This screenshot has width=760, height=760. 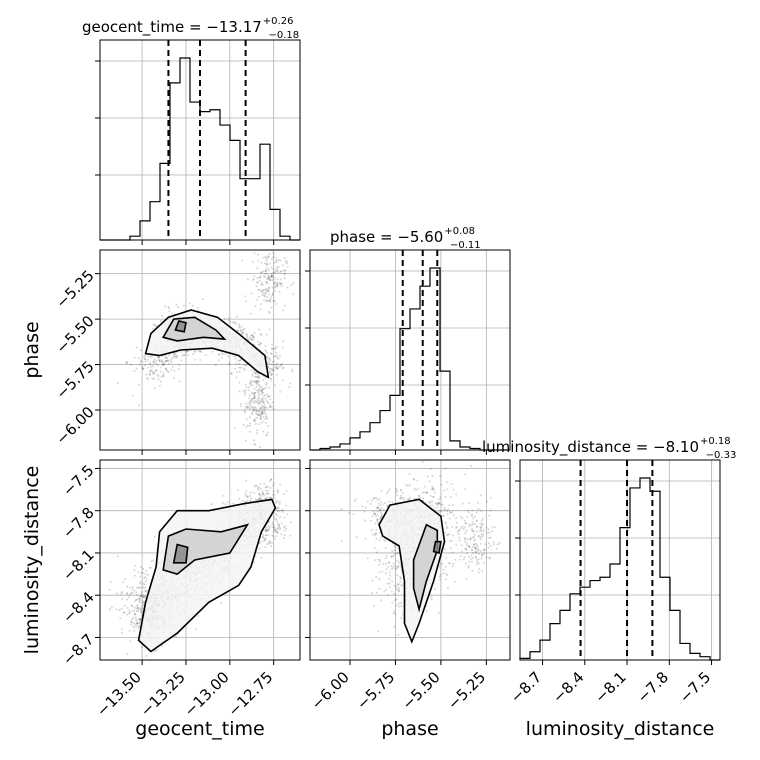 What do you see at coordinates (200, 350) in the screenshot?
I see `panel-border` at bounding box center [200, 350].